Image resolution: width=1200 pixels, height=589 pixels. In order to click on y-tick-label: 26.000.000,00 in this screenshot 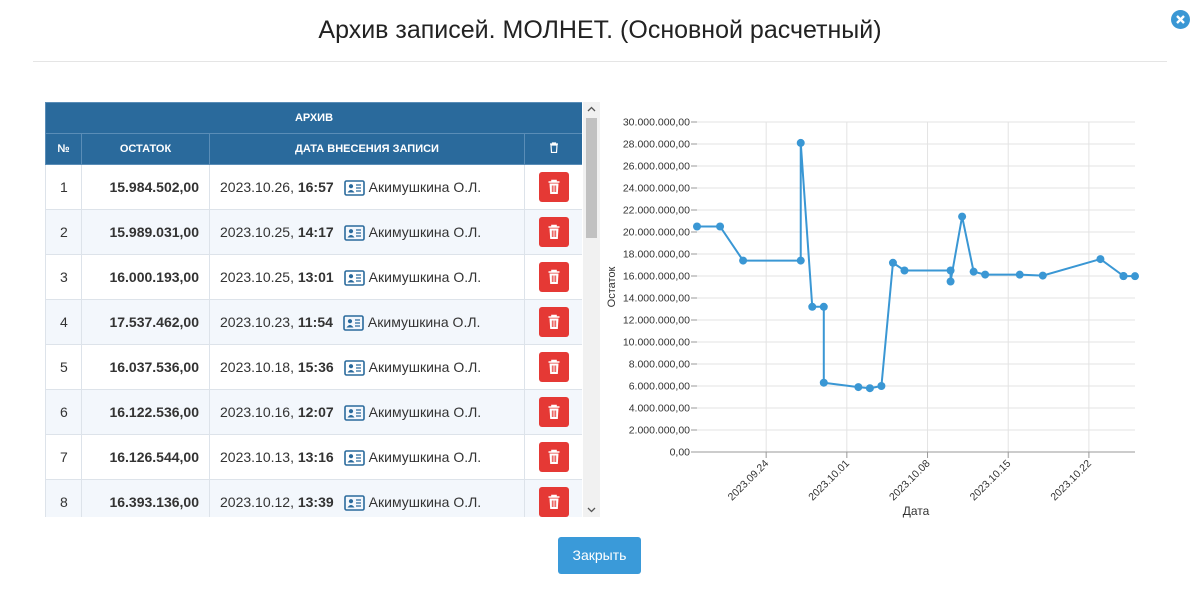, I will do `click(656, 167)`.